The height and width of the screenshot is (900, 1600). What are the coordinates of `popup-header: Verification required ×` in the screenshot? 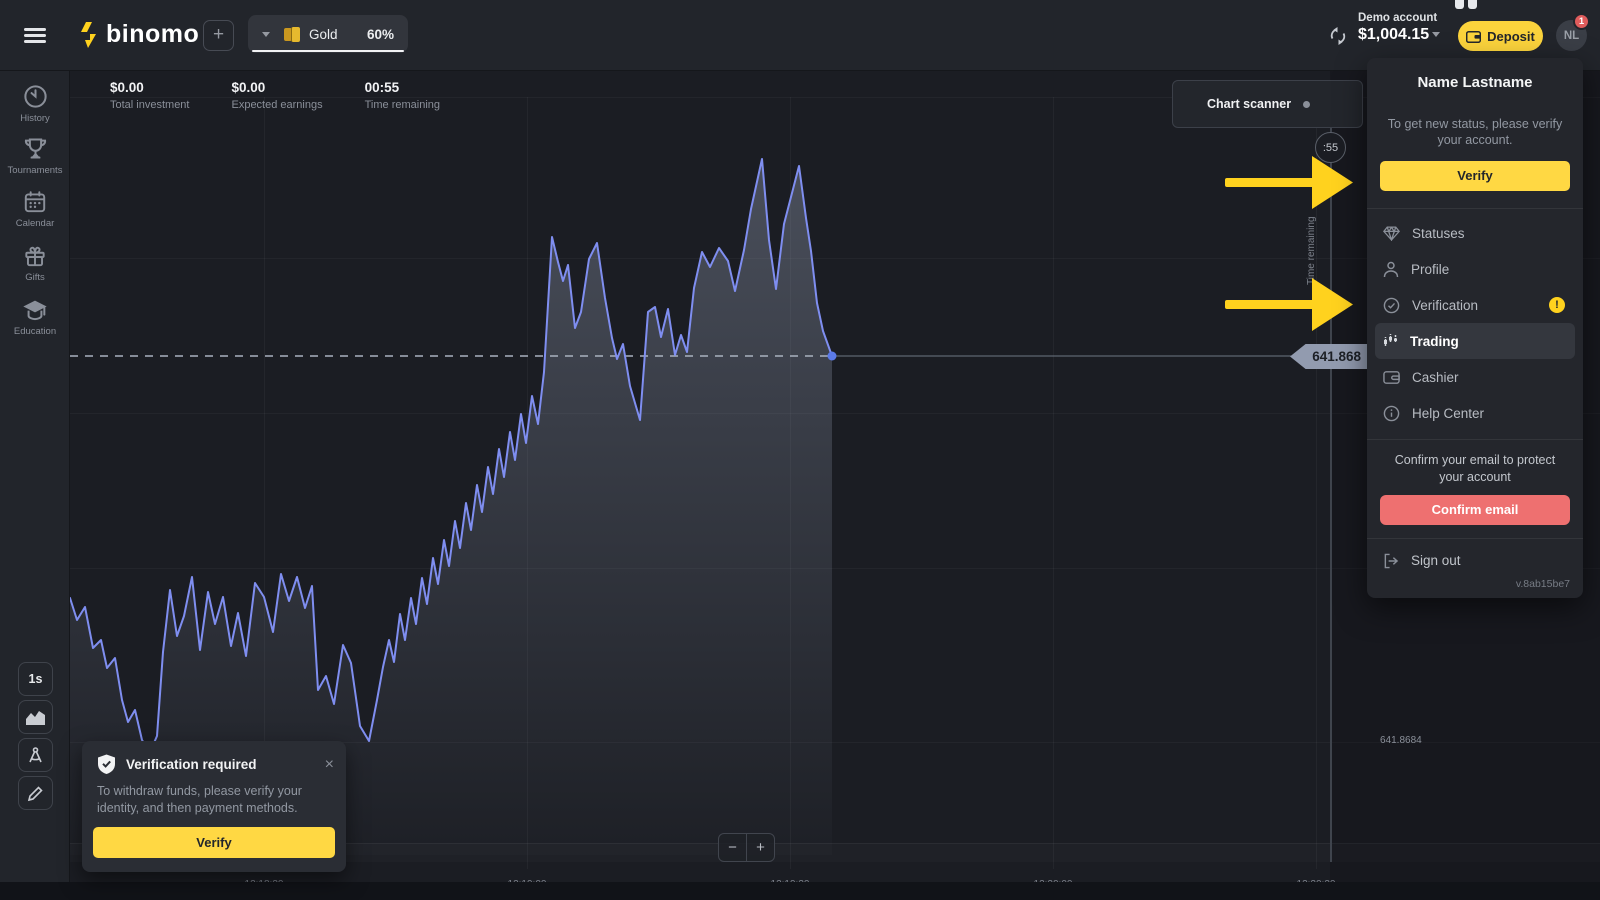 It's located at (214, 758).